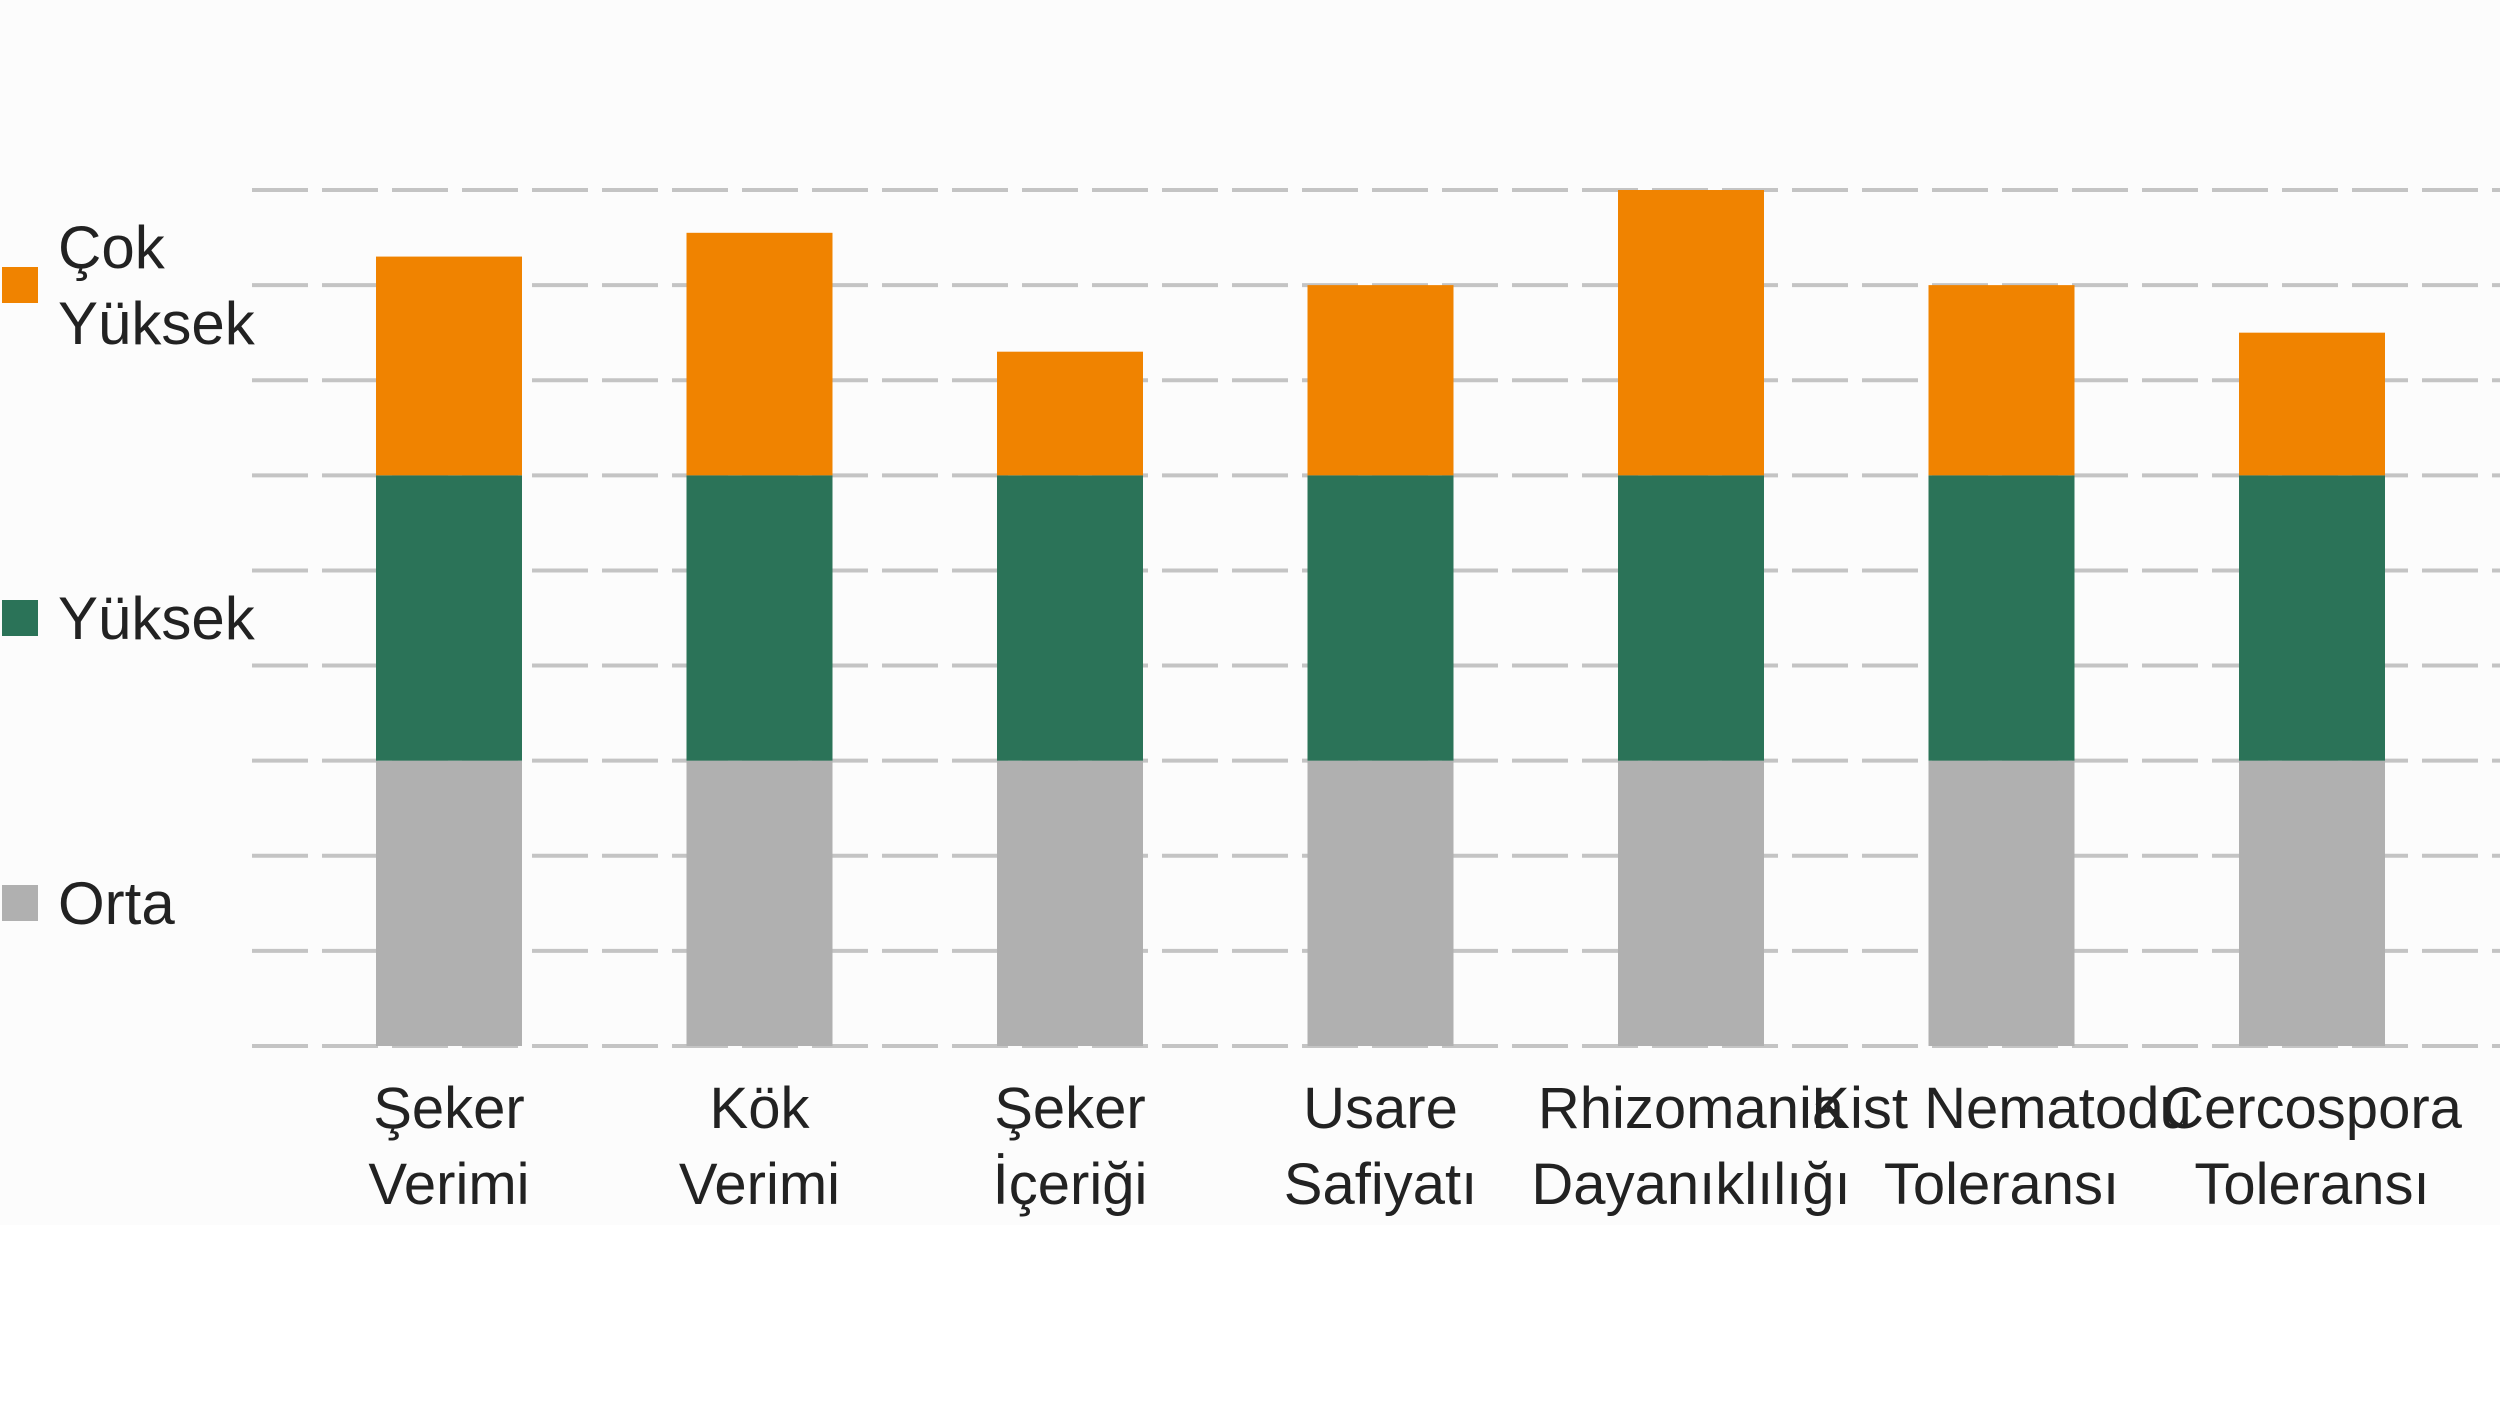  Describe the element at coordinates (2312, 1146) in the screenshot. I see `x-tick-label: Cercospora Toleransı` at that location.